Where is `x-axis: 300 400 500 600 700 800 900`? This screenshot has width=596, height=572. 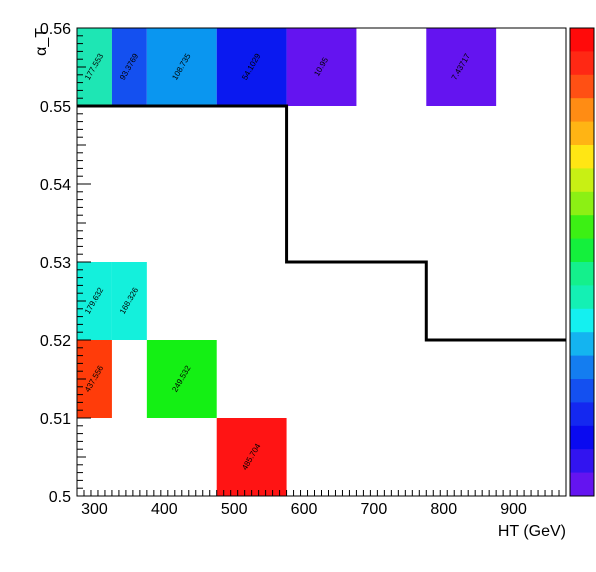
x-axis: 300 400 500 600 700 800 900 is located at coordinates (321, 504).